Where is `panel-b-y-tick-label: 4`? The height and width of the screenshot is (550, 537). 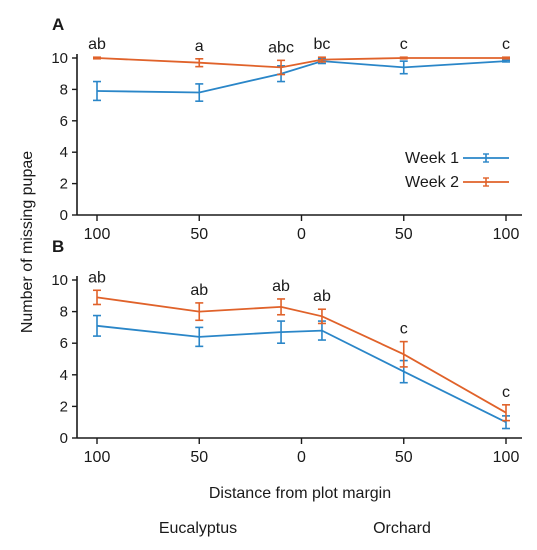
panel-b-y-tick-label: 4 is located at coordinates (64, 375).